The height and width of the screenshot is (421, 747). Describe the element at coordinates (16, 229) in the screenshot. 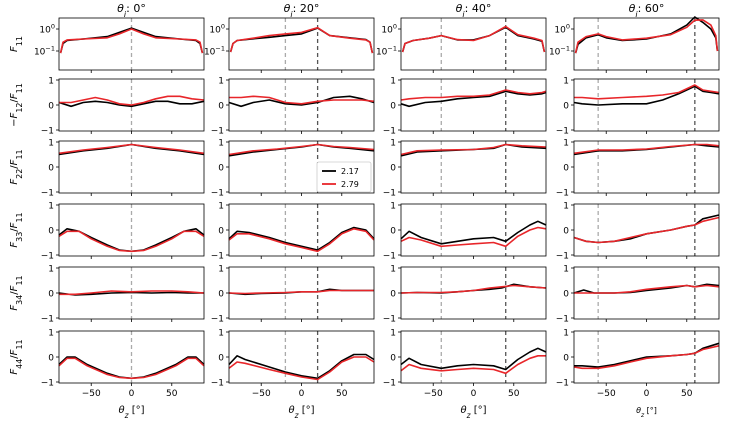

I see `row-label: F33/F11` at that location.